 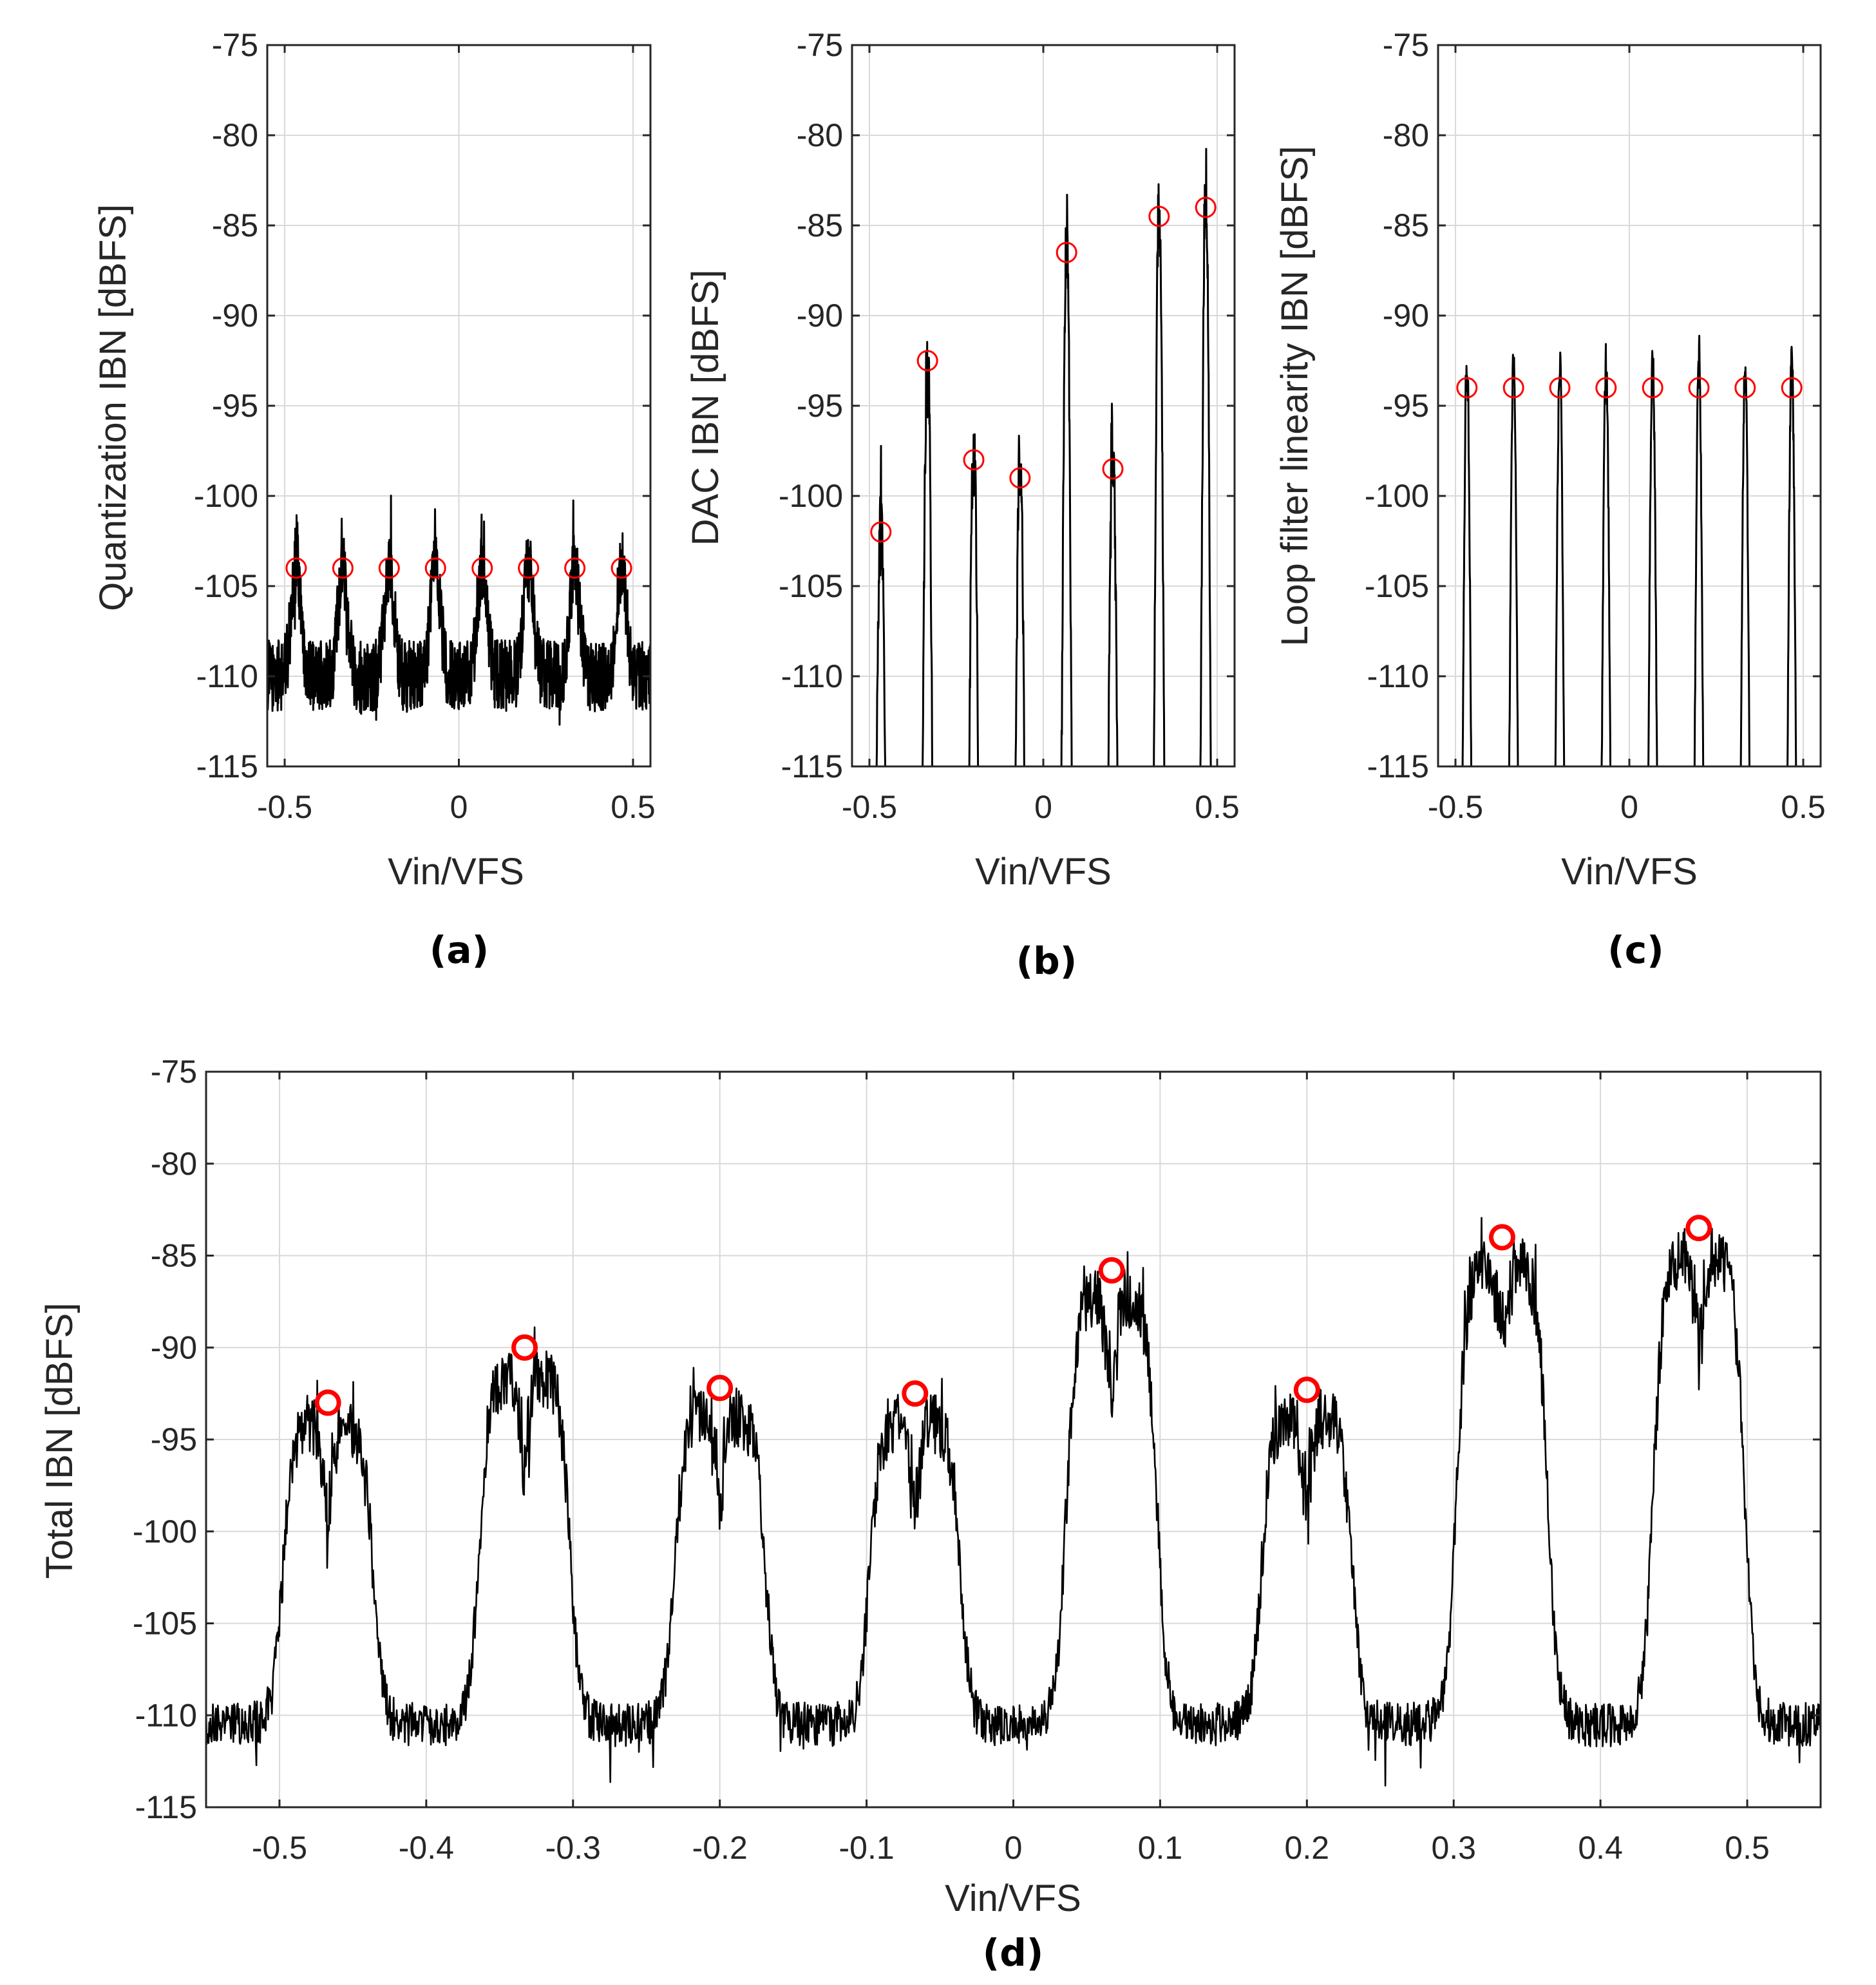 I want to click on panel-d-caption: (d), so click(x=1013, y=1953).